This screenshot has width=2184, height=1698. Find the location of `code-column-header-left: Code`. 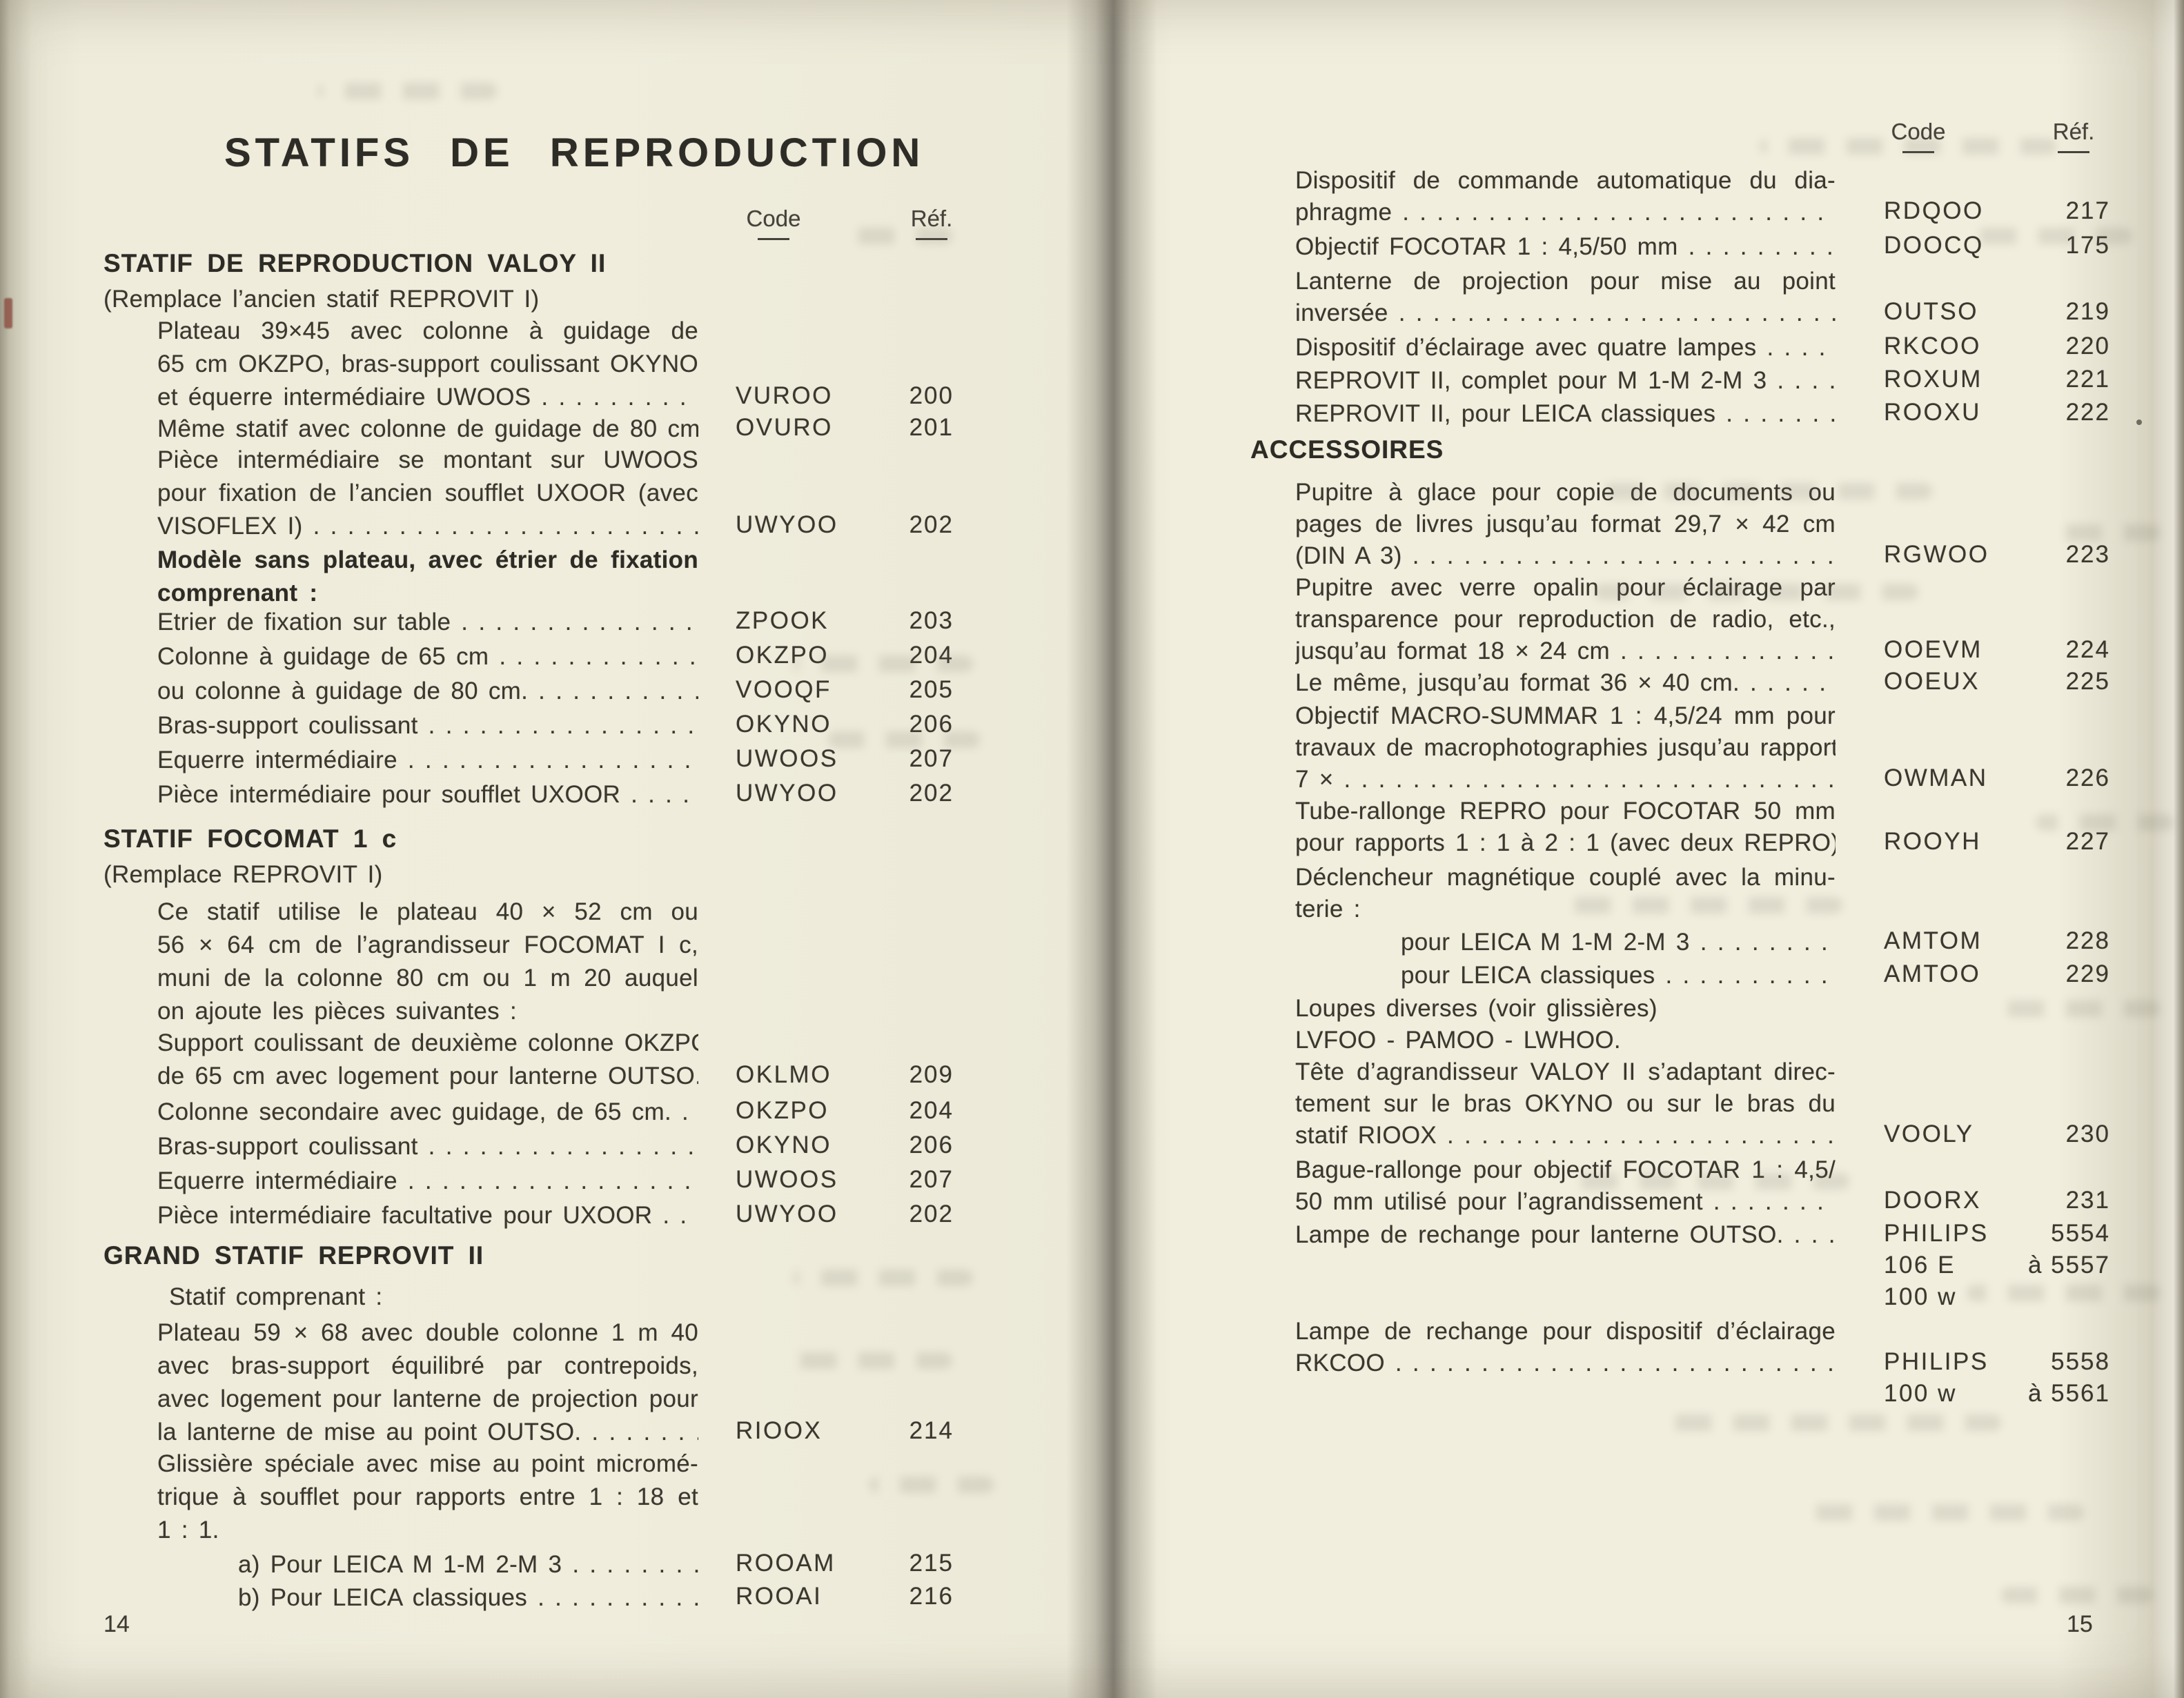

code-column-header-left: Code is located at coordinates (773, 223).